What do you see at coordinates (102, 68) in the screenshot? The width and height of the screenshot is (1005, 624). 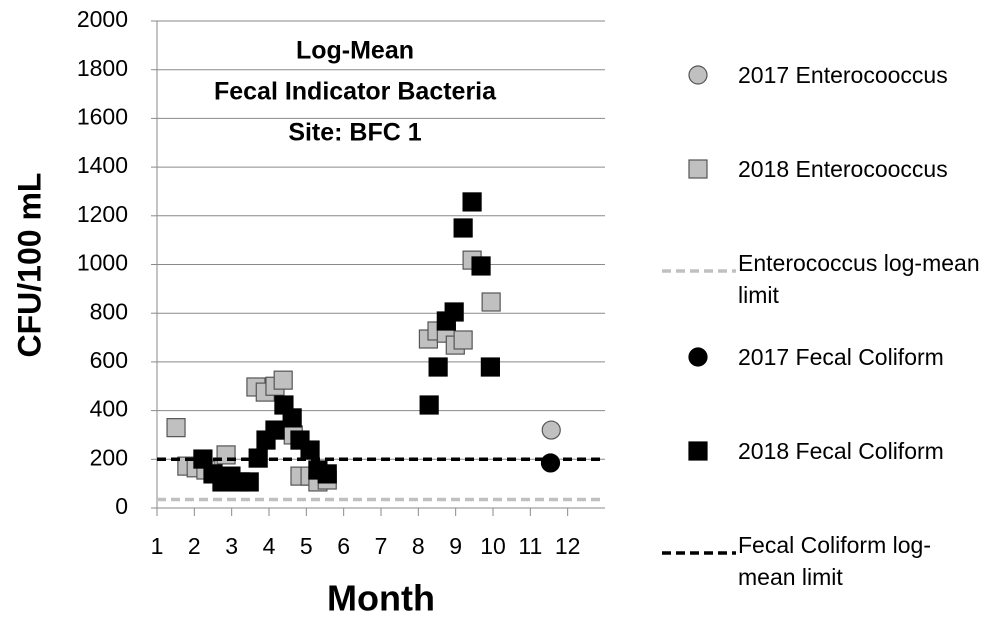 I see `y-tick-label: 1800` at bounding box center [102, 68].